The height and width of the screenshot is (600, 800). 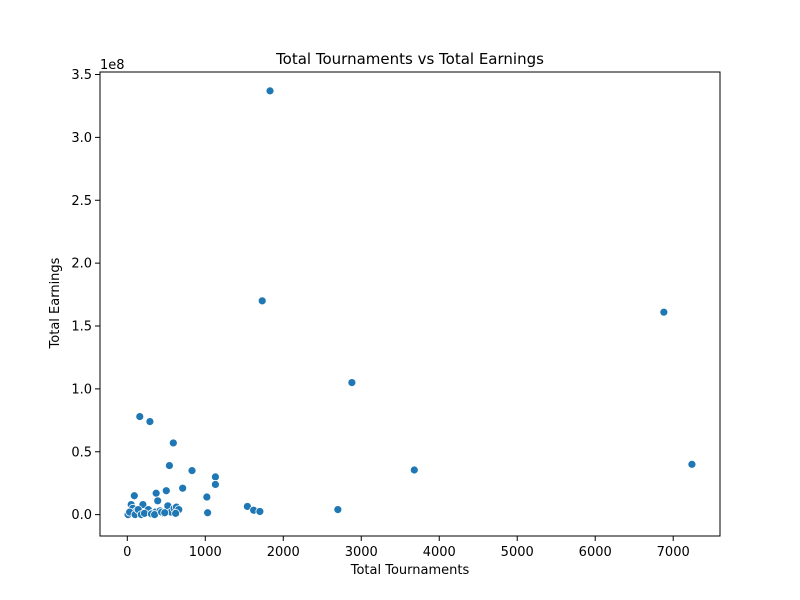 What do you see at coordinates (81, 389) in the screenshot?
I see `y-tick-label: 1.0` at bounding box center [81, 389].